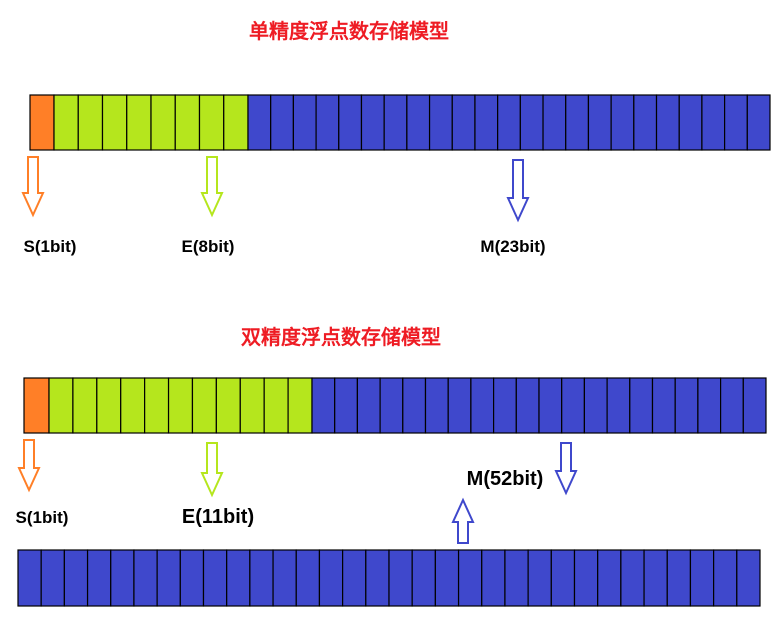 The height and width of the screenshot is (625, 779). What do you see at coordinates (42, 517) in the screenshot?
I see `double-sign-label: S(1bit)` at bounding box center [42, 517].